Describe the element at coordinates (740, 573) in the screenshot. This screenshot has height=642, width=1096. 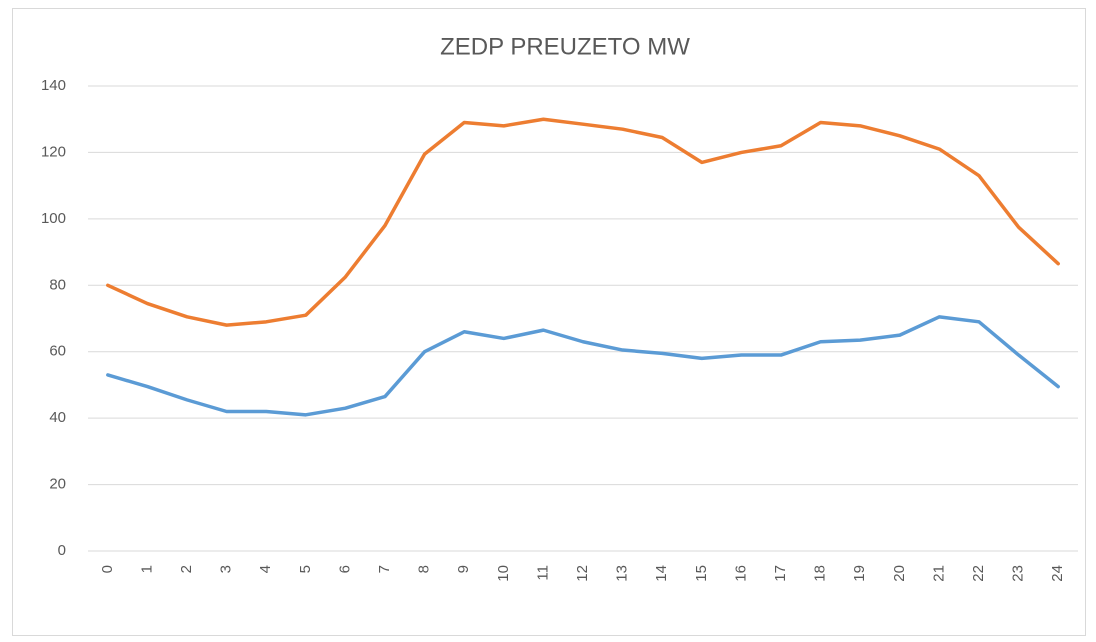
I see `x-tick-label: 16` at that location.